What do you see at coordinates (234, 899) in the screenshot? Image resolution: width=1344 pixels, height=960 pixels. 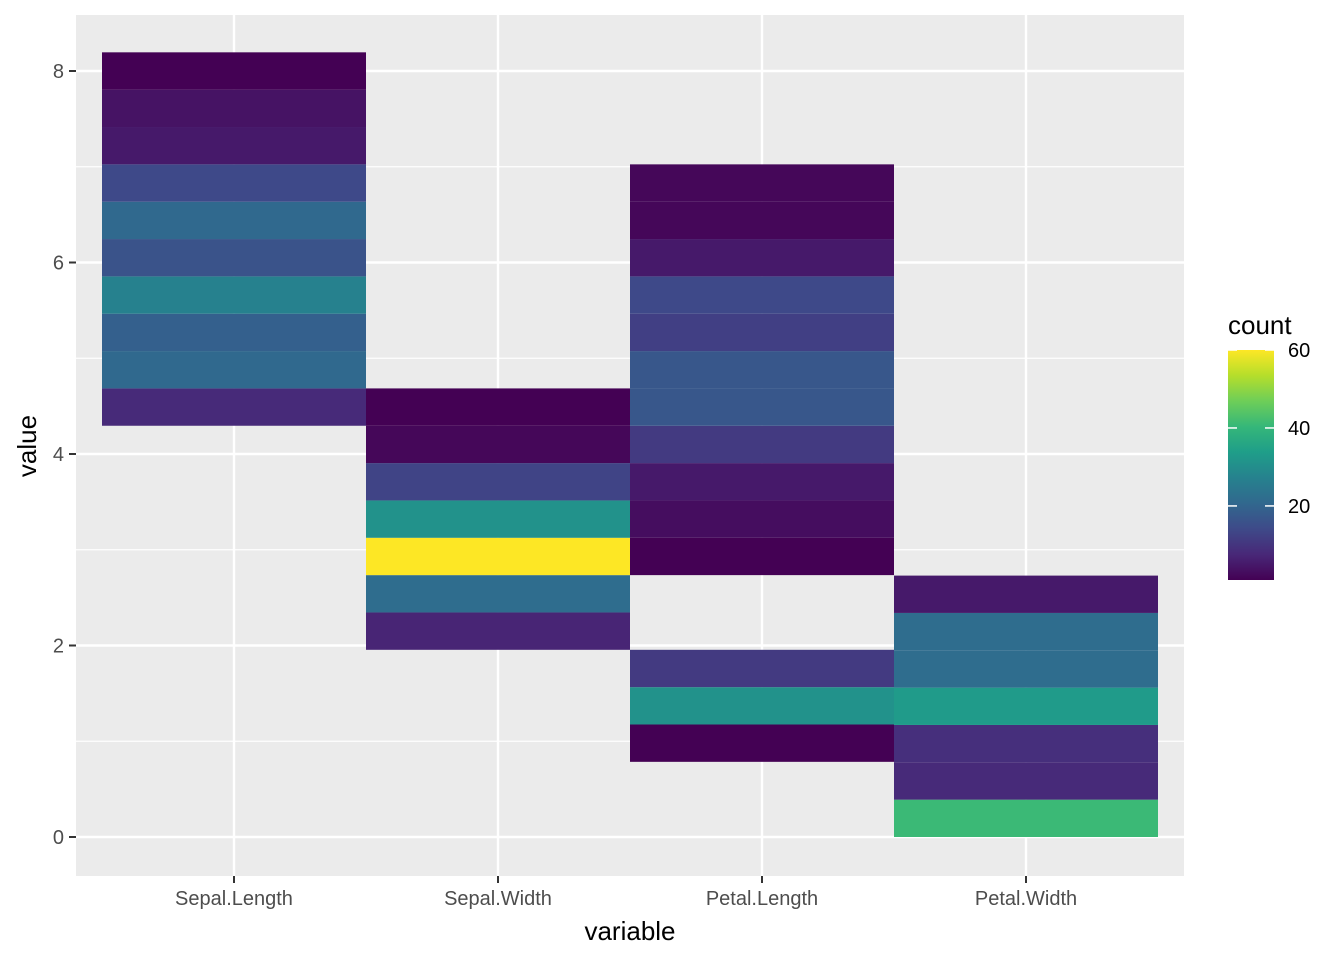 I see `x-tick-label: Sepal.Length` at bounding box center [234, 899].